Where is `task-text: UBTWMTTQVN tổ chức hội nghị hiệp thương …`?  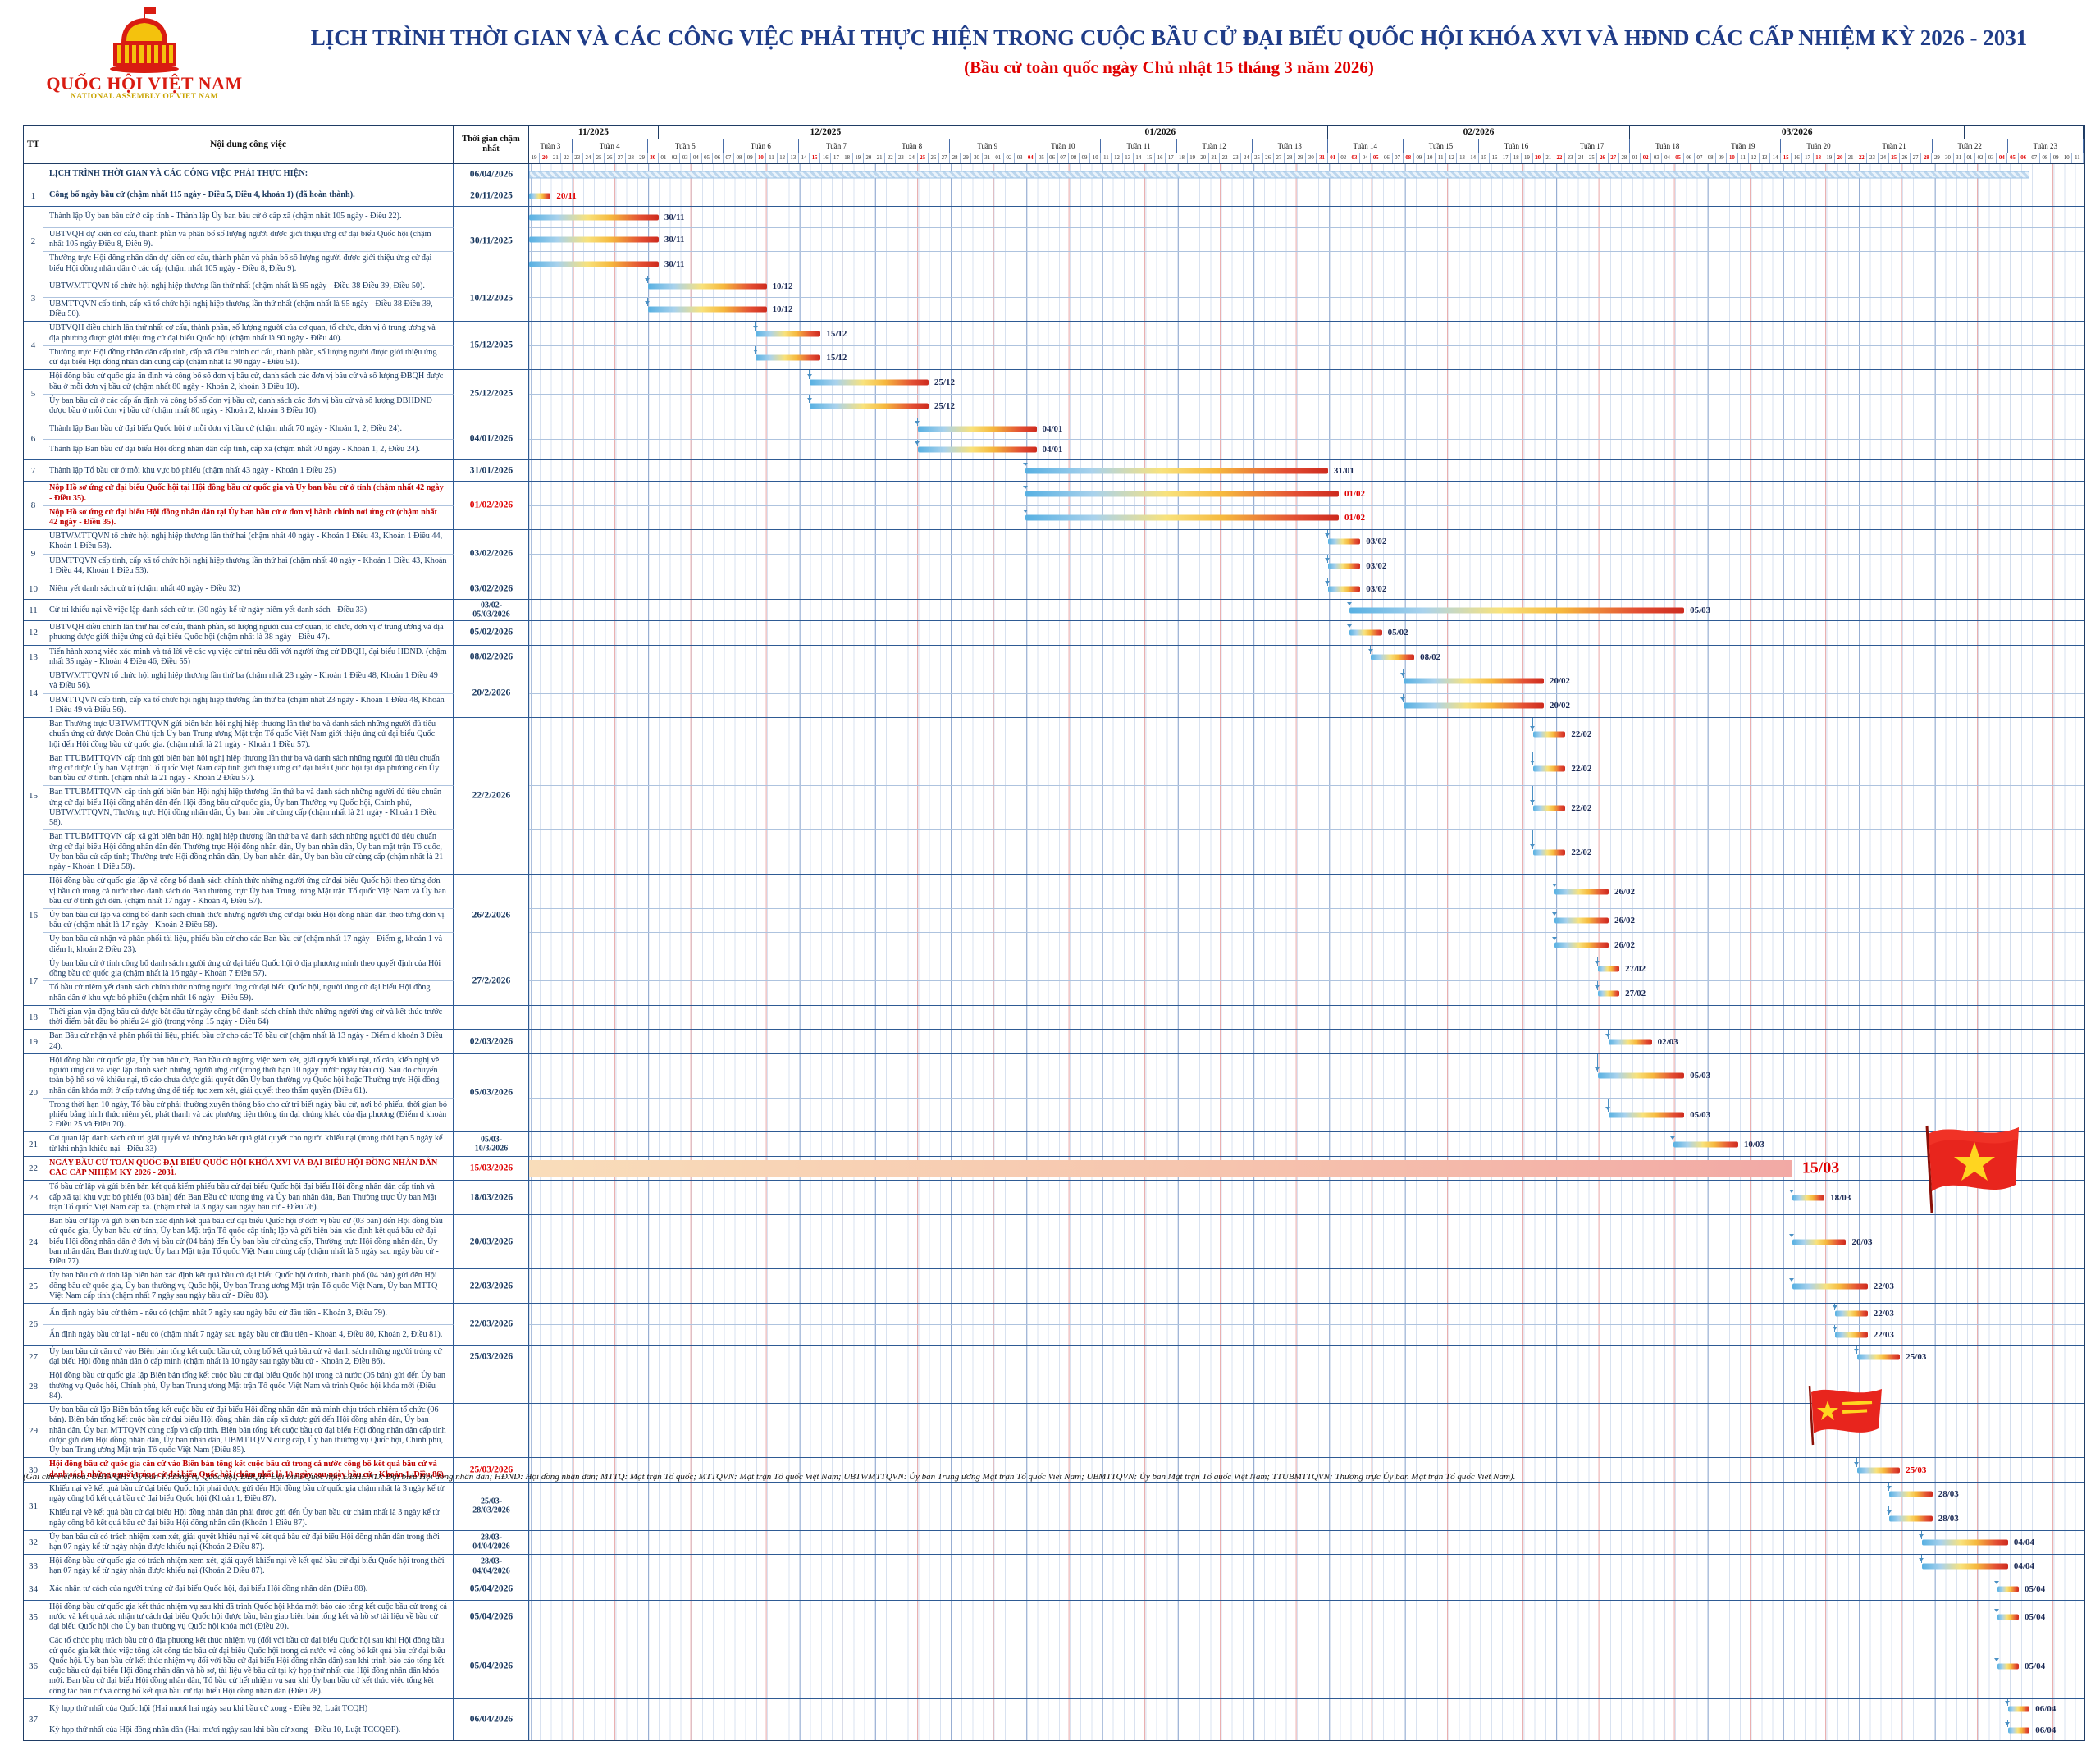 task-text: UBTWMTTQVN tổ chức hội nghị hiệp thương … is located at coordinates (237, 286).